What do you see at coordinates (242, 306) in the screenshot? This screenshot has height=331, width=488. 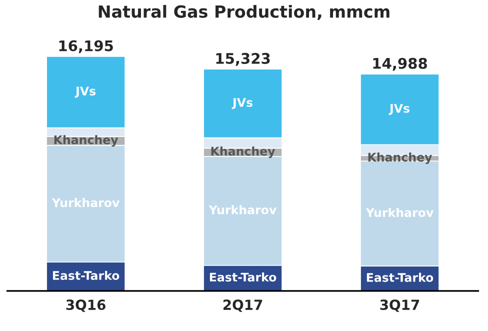 I see `x-tick-label: 2Q17` at bounding box center [242, 306].